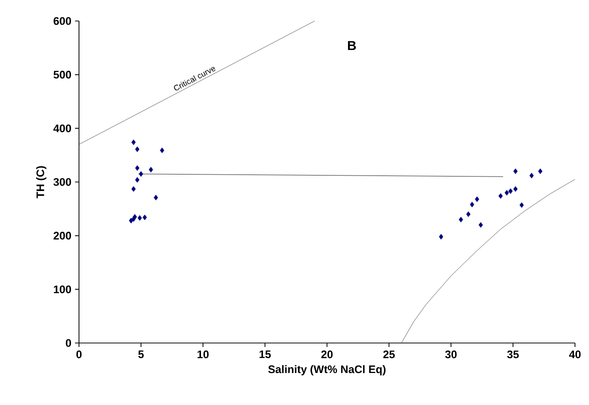 This screenshot has width=589, height=405. Describe the element at coordinates (141, 354) in the screenshot. I see `x-tick-label: 5` at that location.